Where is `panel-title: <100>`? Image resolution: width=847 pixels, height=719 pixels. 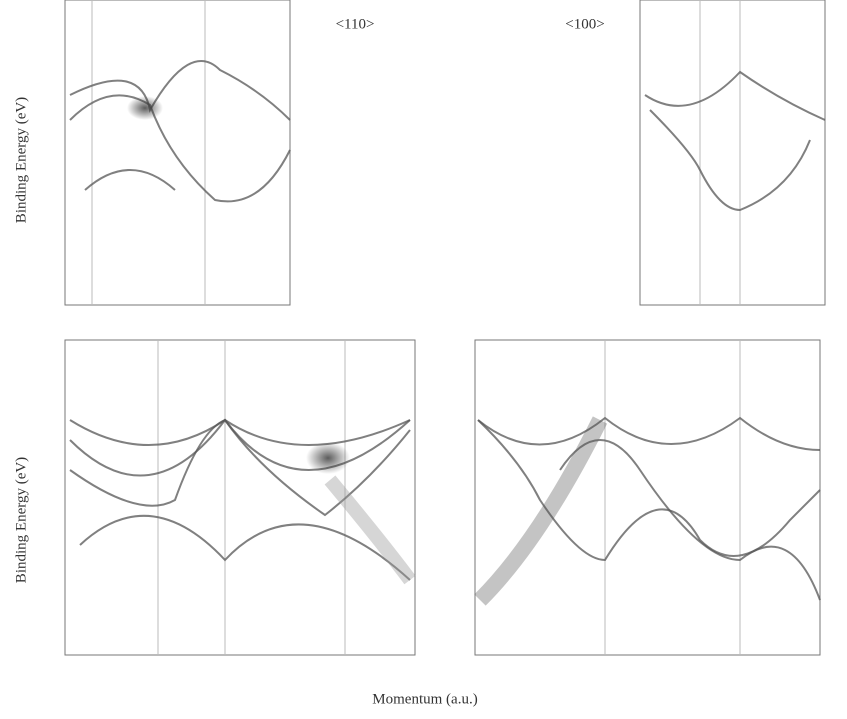 panel-title: <100> is located at coordinates (584, 24).